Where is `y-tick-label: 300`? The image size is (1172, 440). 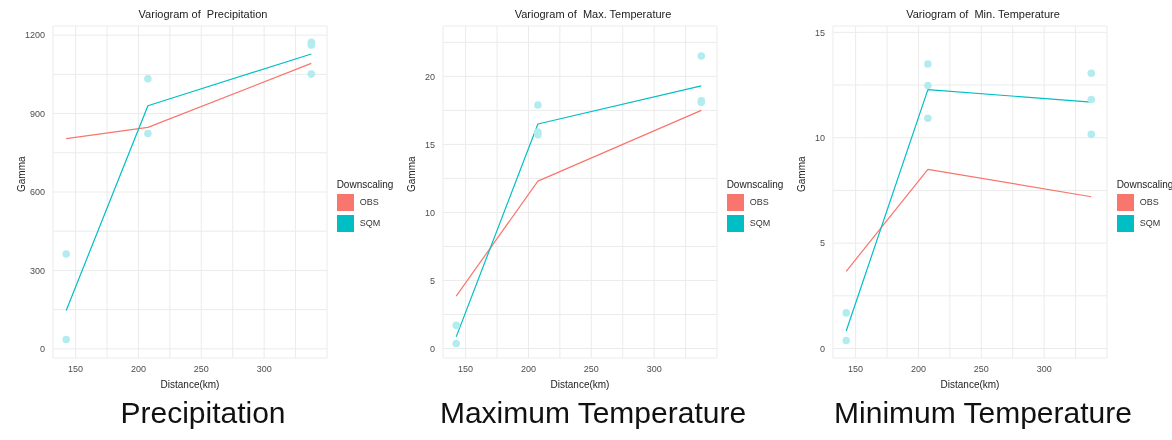
y-tick-label: 300 is located at coordinates (37, 270).